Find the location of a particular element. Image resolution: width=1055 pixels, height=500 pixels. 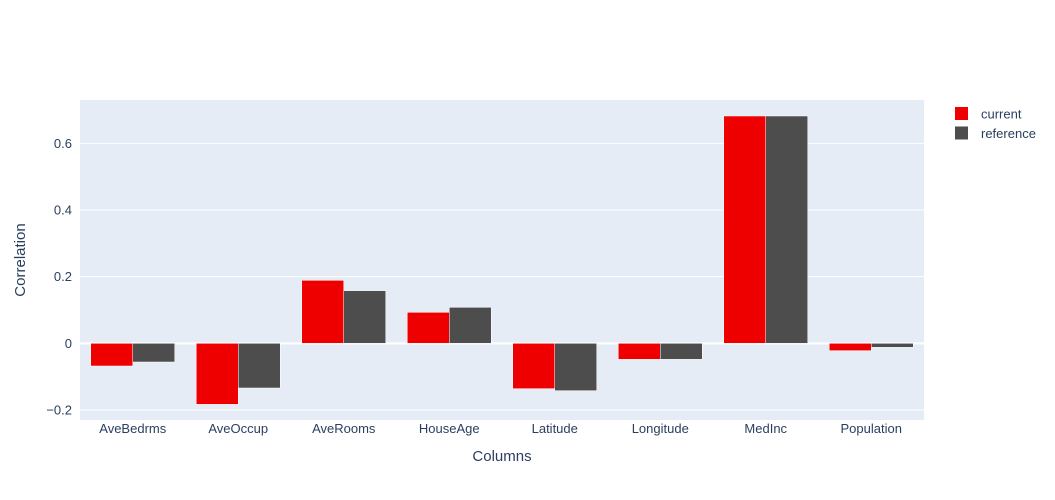

bar-reference-avebedrms is located at coordinates (153, 353).